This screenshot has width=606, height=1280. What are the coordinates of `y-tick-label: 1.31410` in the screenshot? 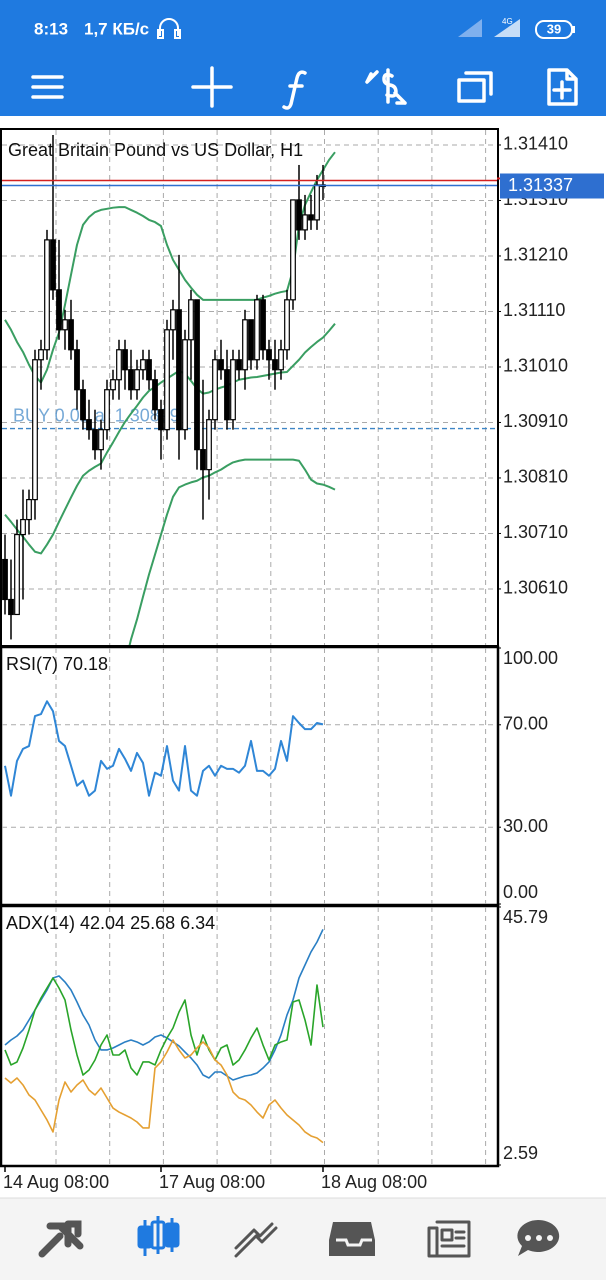 It's located at (535, 144).